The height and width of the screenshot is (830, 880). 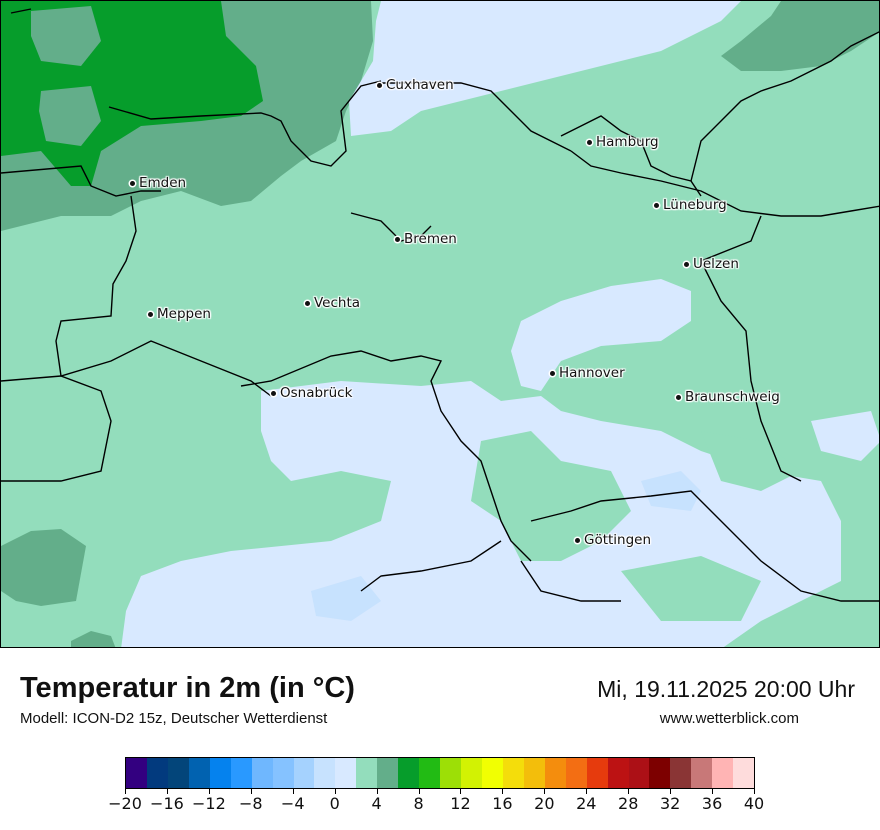 What do you see at coordinates (430, 239) in the screenshot?
I see `city-name: Bremen` at bounding box center [430, 239].